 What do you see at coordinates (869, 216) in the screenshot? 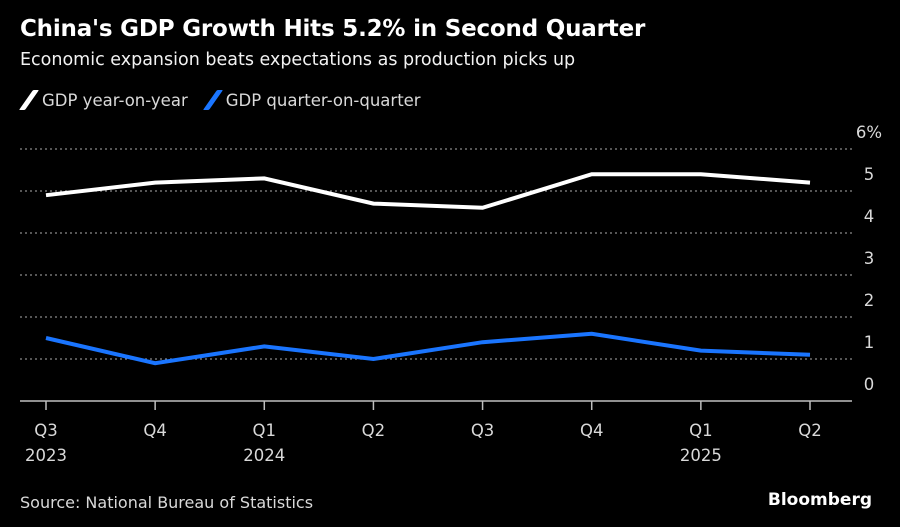
I see `y-tick-label: 4` at bounding box center [869, 216].